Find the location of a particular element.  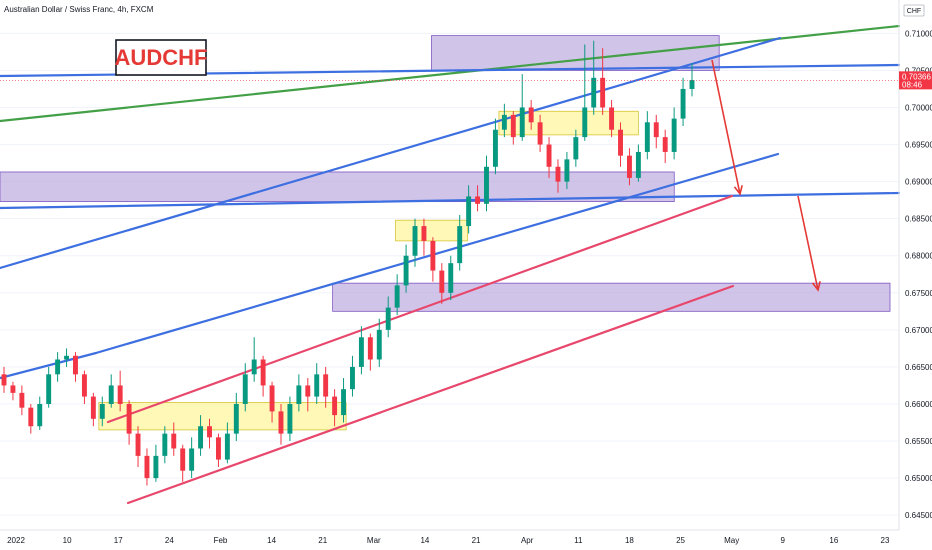

time-tick-label: 2022 is located at coordinates (16, 540).